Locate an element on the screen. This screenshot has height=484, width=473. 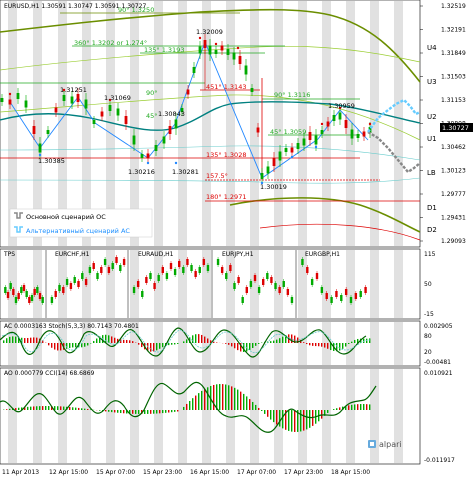
zone-lb: LB is located at coordinates (431, 173).